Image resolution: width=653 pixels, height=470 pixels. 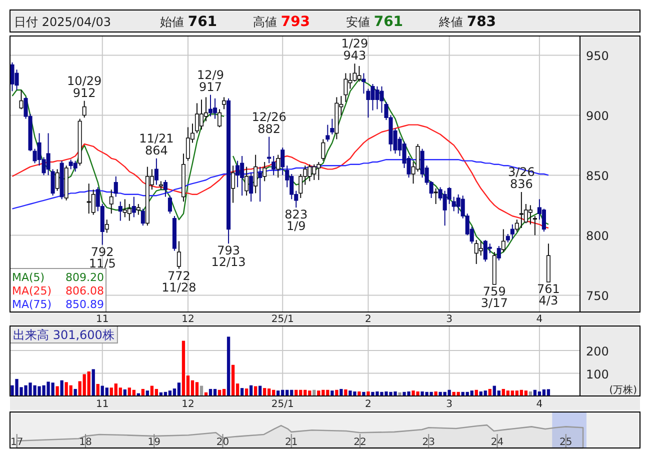 What do you see at coordinates (597, 176) in the screenshot?
I see `y-tick-label: 850` at bounding box center [597, 176].